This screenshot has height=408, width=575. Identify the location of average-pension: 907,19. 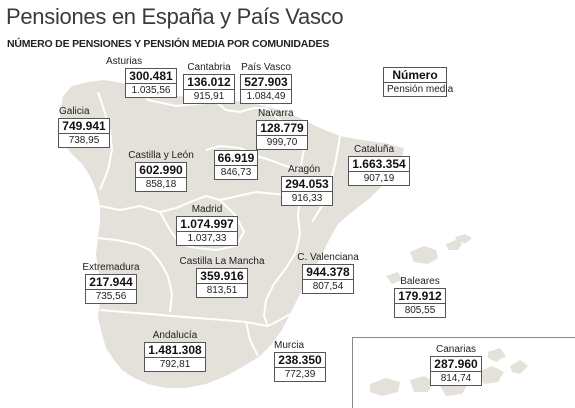
(379, 178).